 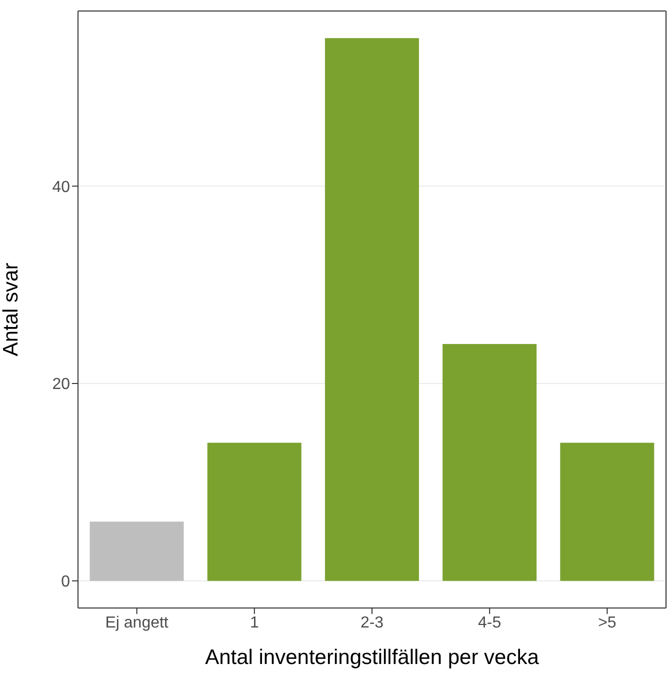 I want to click on x-tick-label: 4-5, so click(x=490, y=623).